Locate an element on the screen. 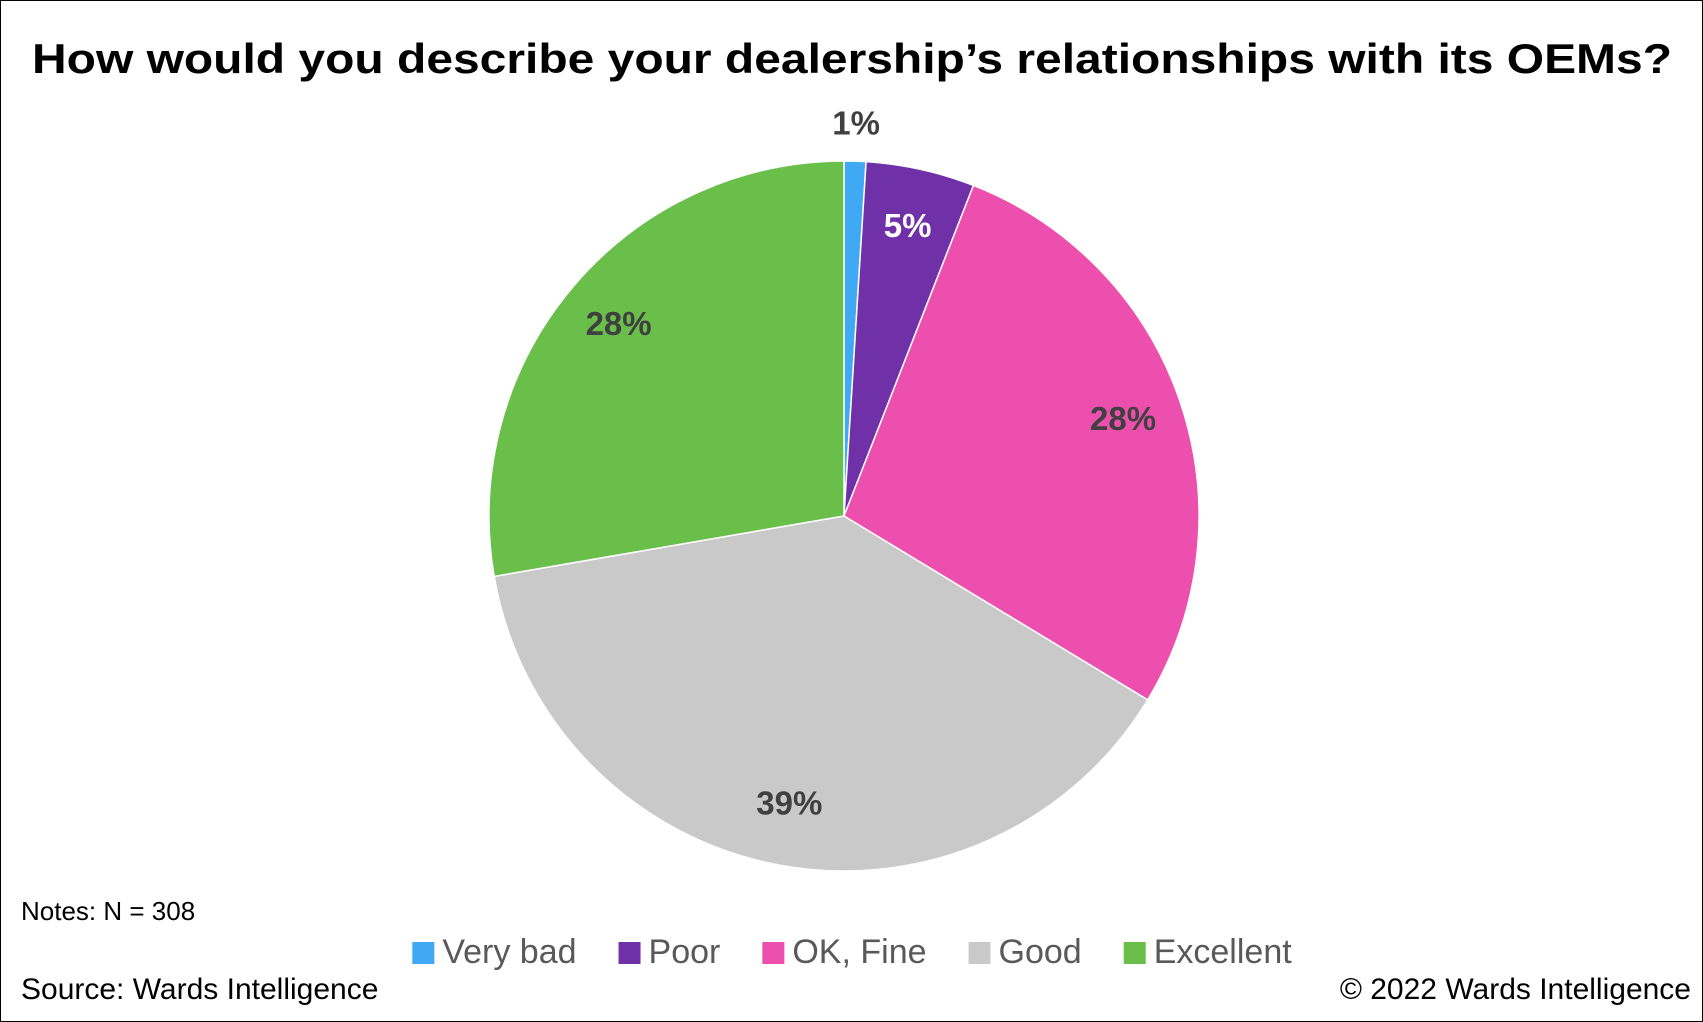 The image size is (1703, 1022). legend-label: Good is located at coordinates (1040, 952).